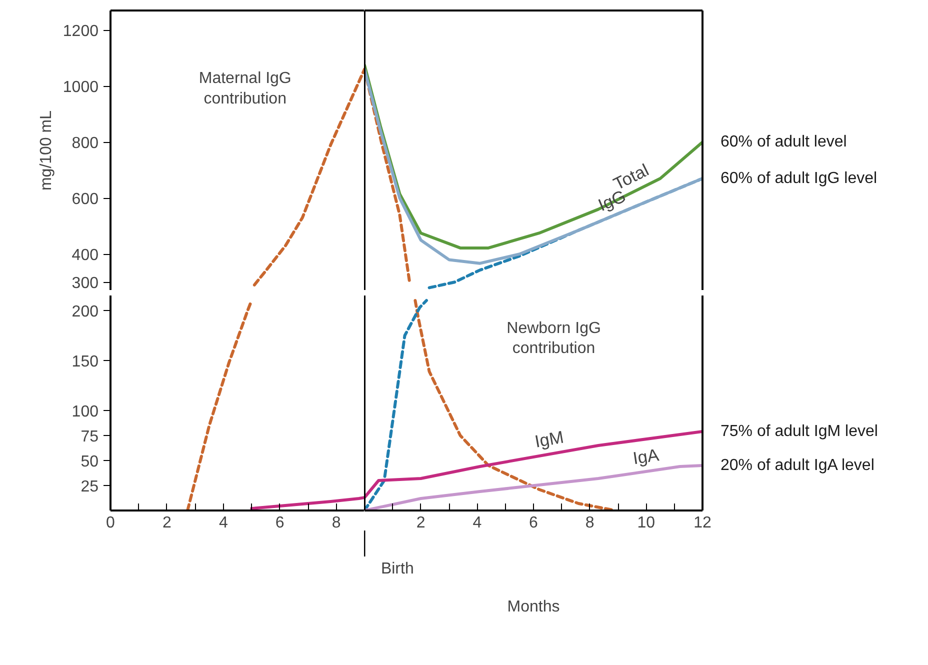 This screenshot has height=665, width=928. I want to click on text: IgA, so click(646, 456).